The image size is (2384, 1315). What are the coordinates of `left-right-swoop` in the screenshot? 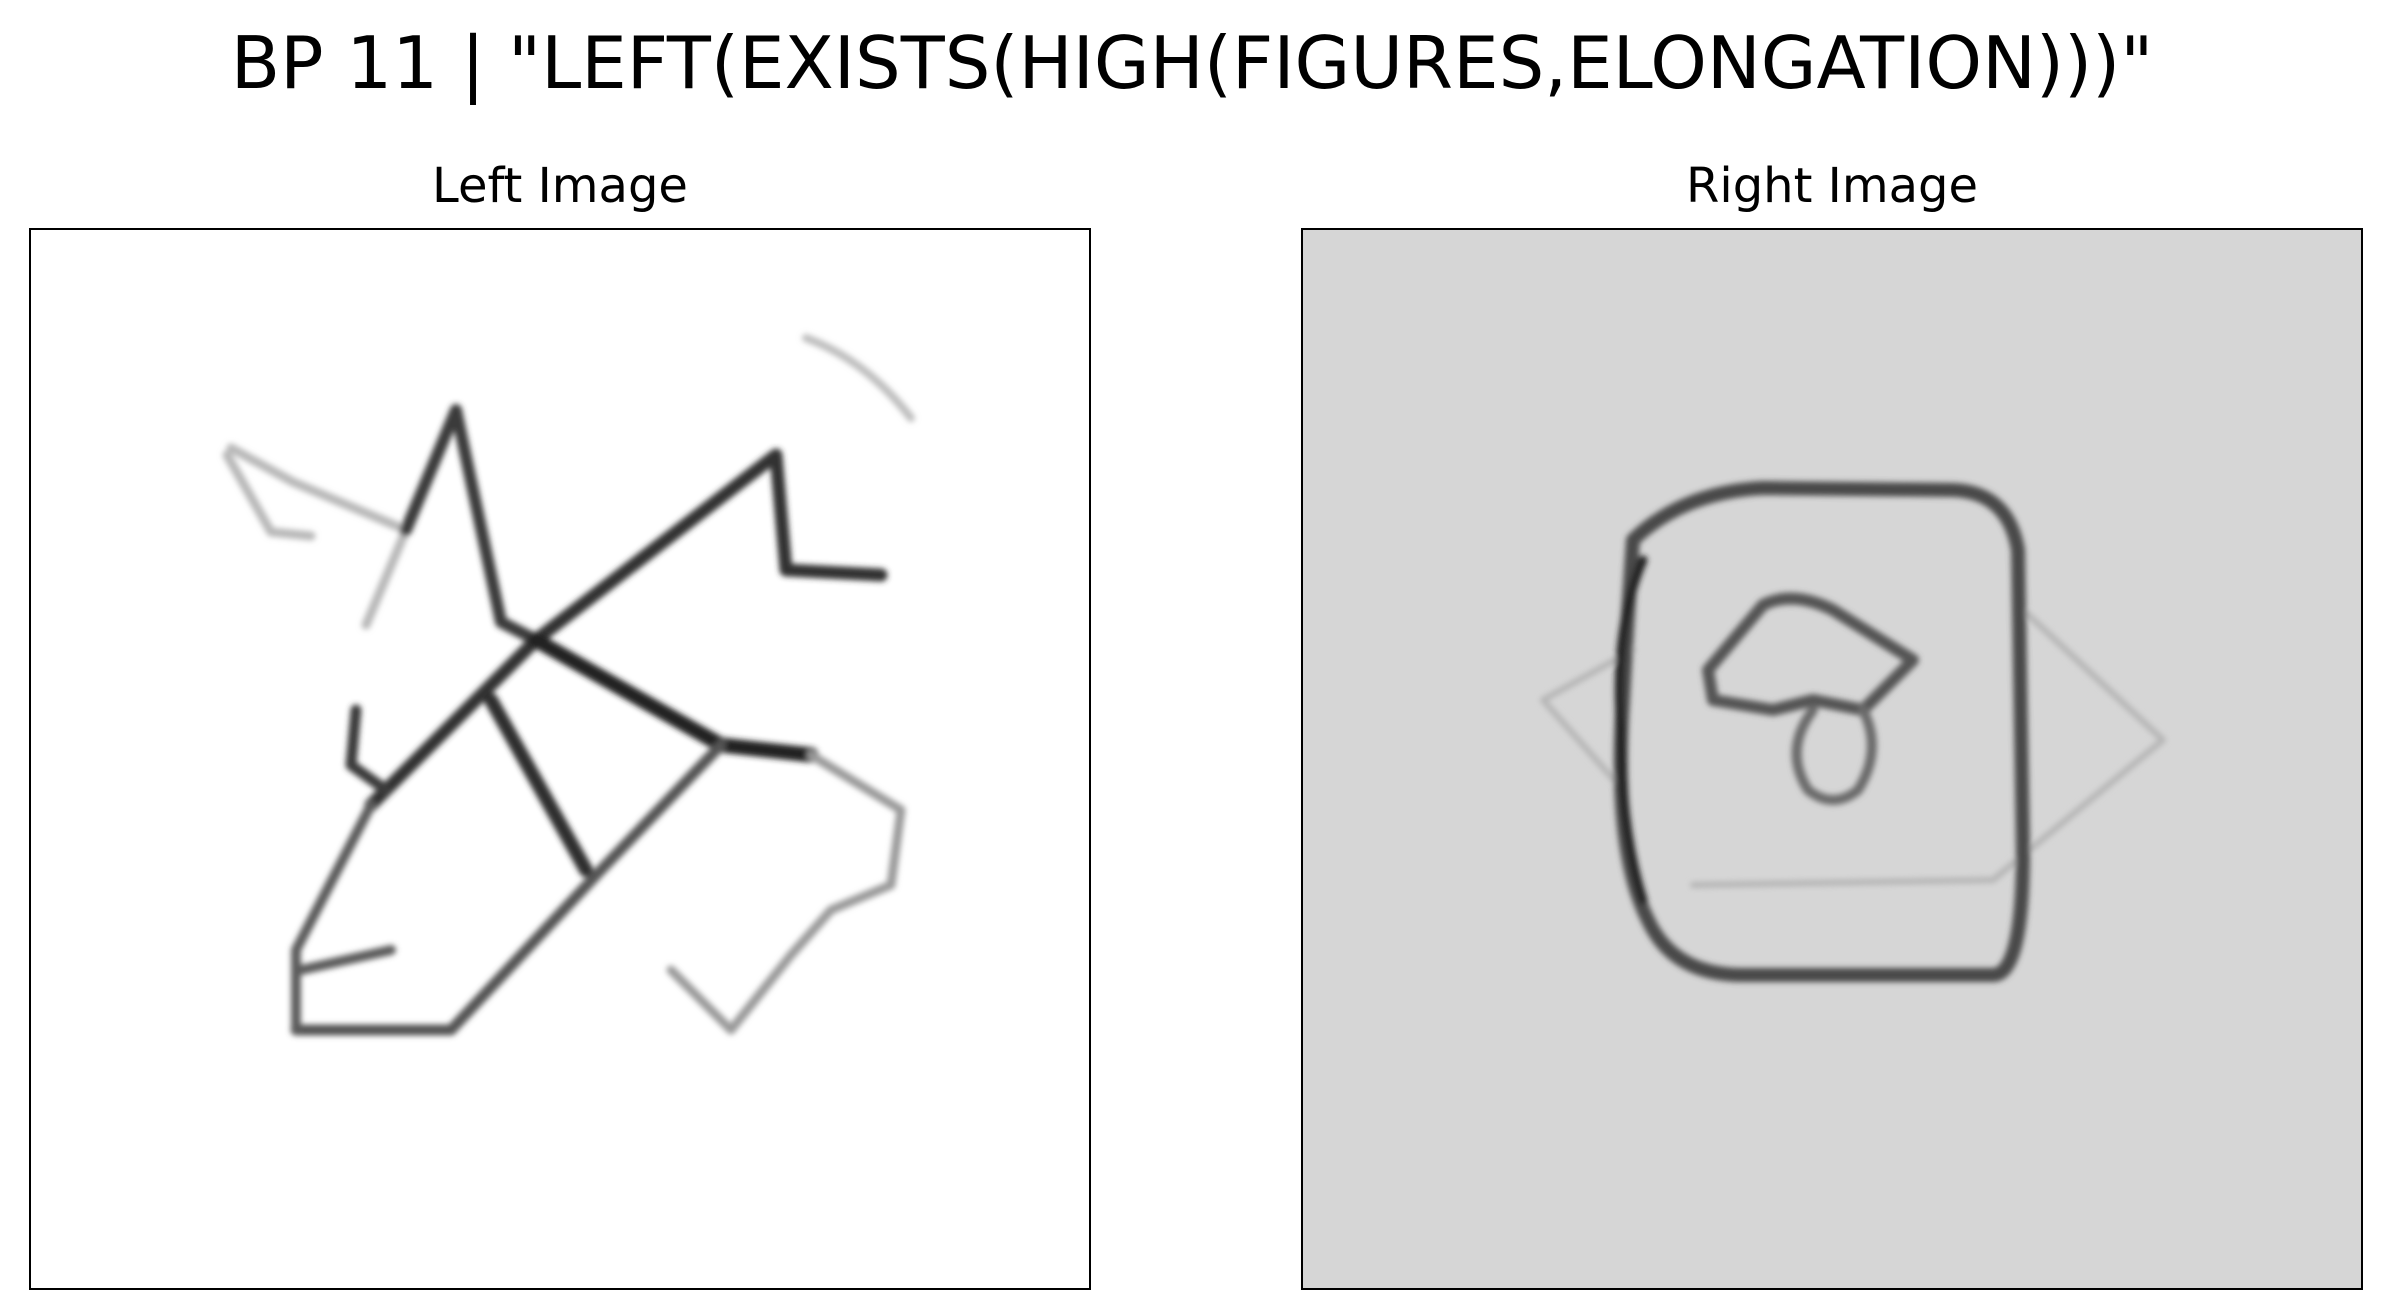 It's located at (786, 892).